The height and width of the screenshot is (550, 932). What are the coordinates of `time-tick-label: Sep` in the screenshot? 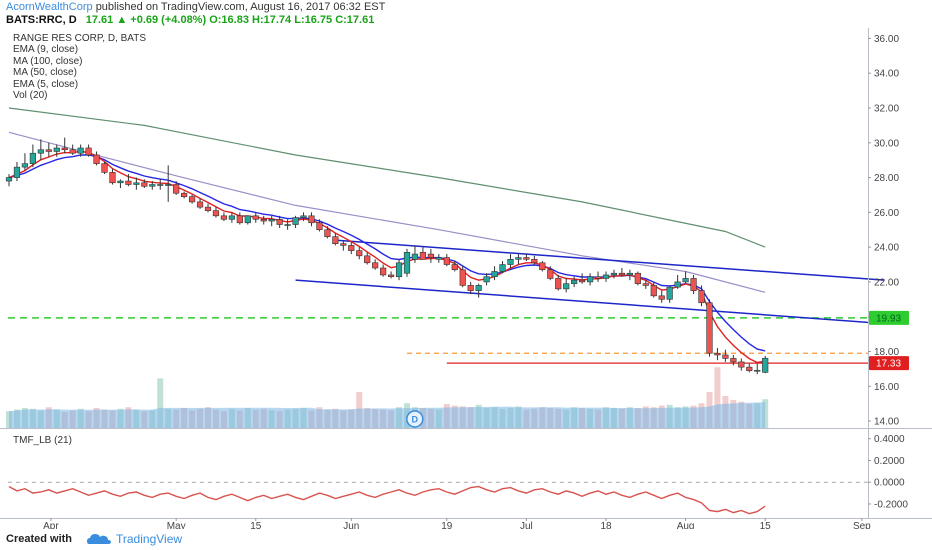 It's located at (862, 526).